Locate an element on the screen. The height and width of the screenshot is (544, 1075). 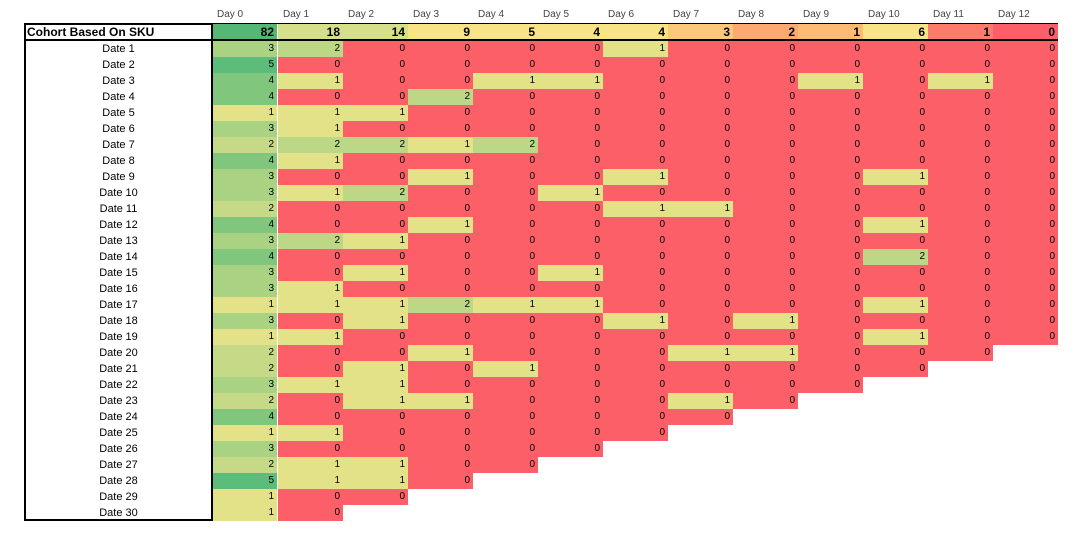
total-cell: 9 is located at coordinates (440, 32).